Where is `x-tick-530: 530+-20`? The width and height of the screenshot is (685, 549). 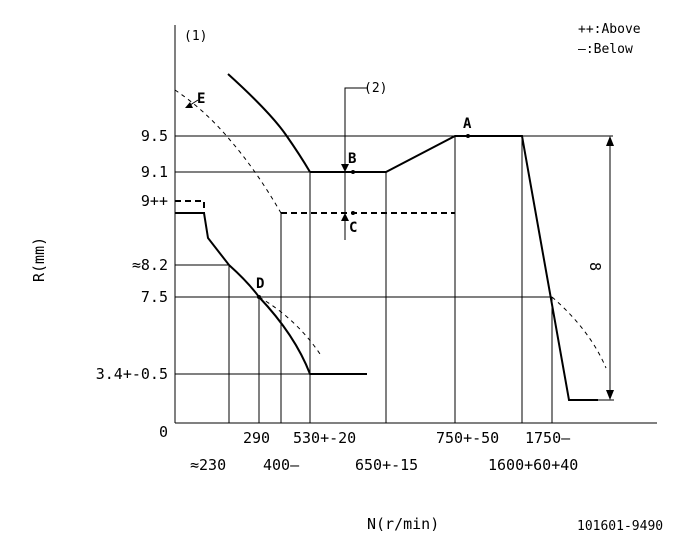 x-tick-530: 530+-20 is located at coordinates (324, 438).